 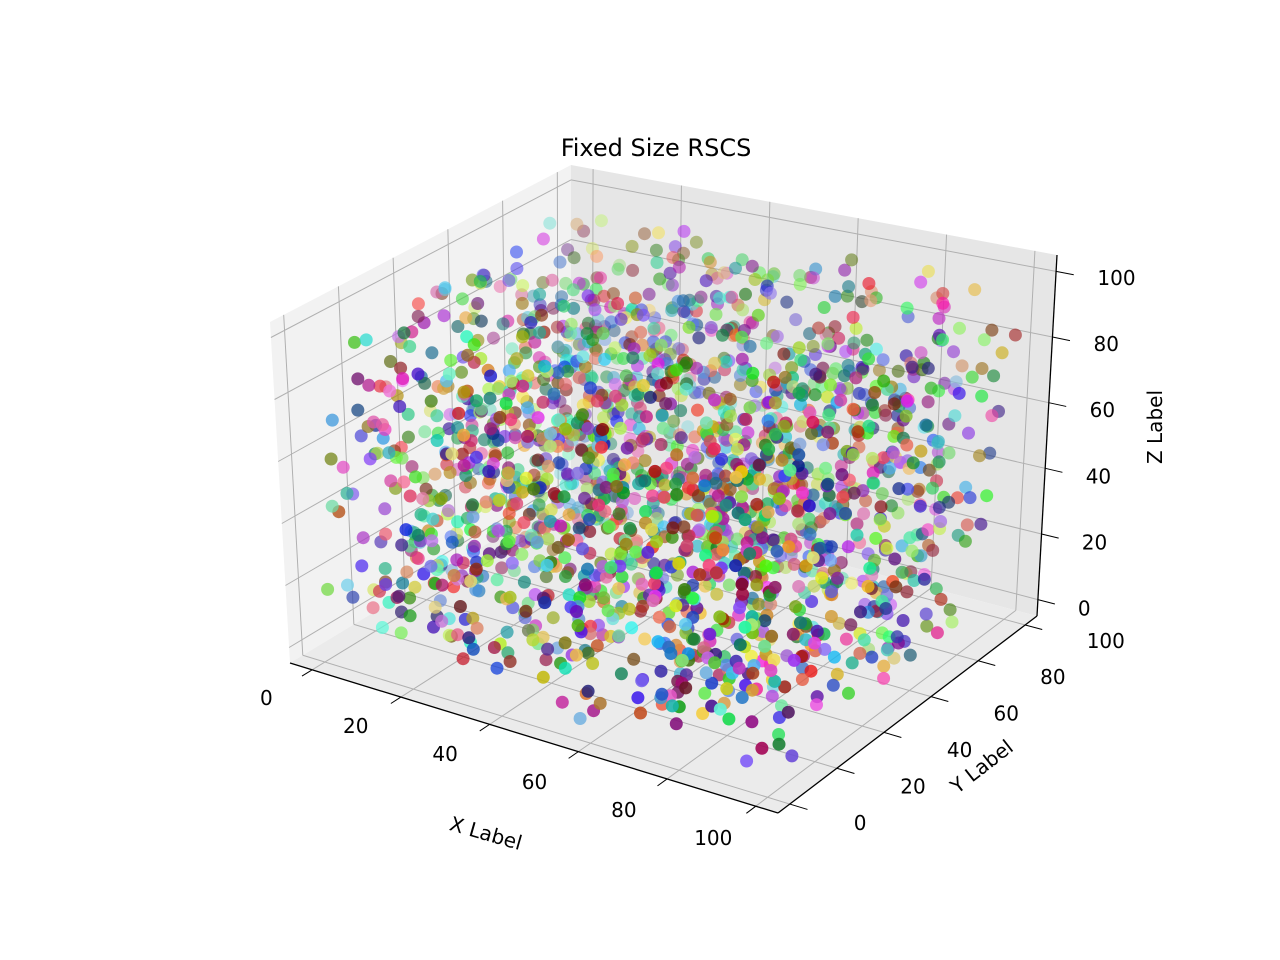 I want to click on x-tick, so click(x=484, y=727).